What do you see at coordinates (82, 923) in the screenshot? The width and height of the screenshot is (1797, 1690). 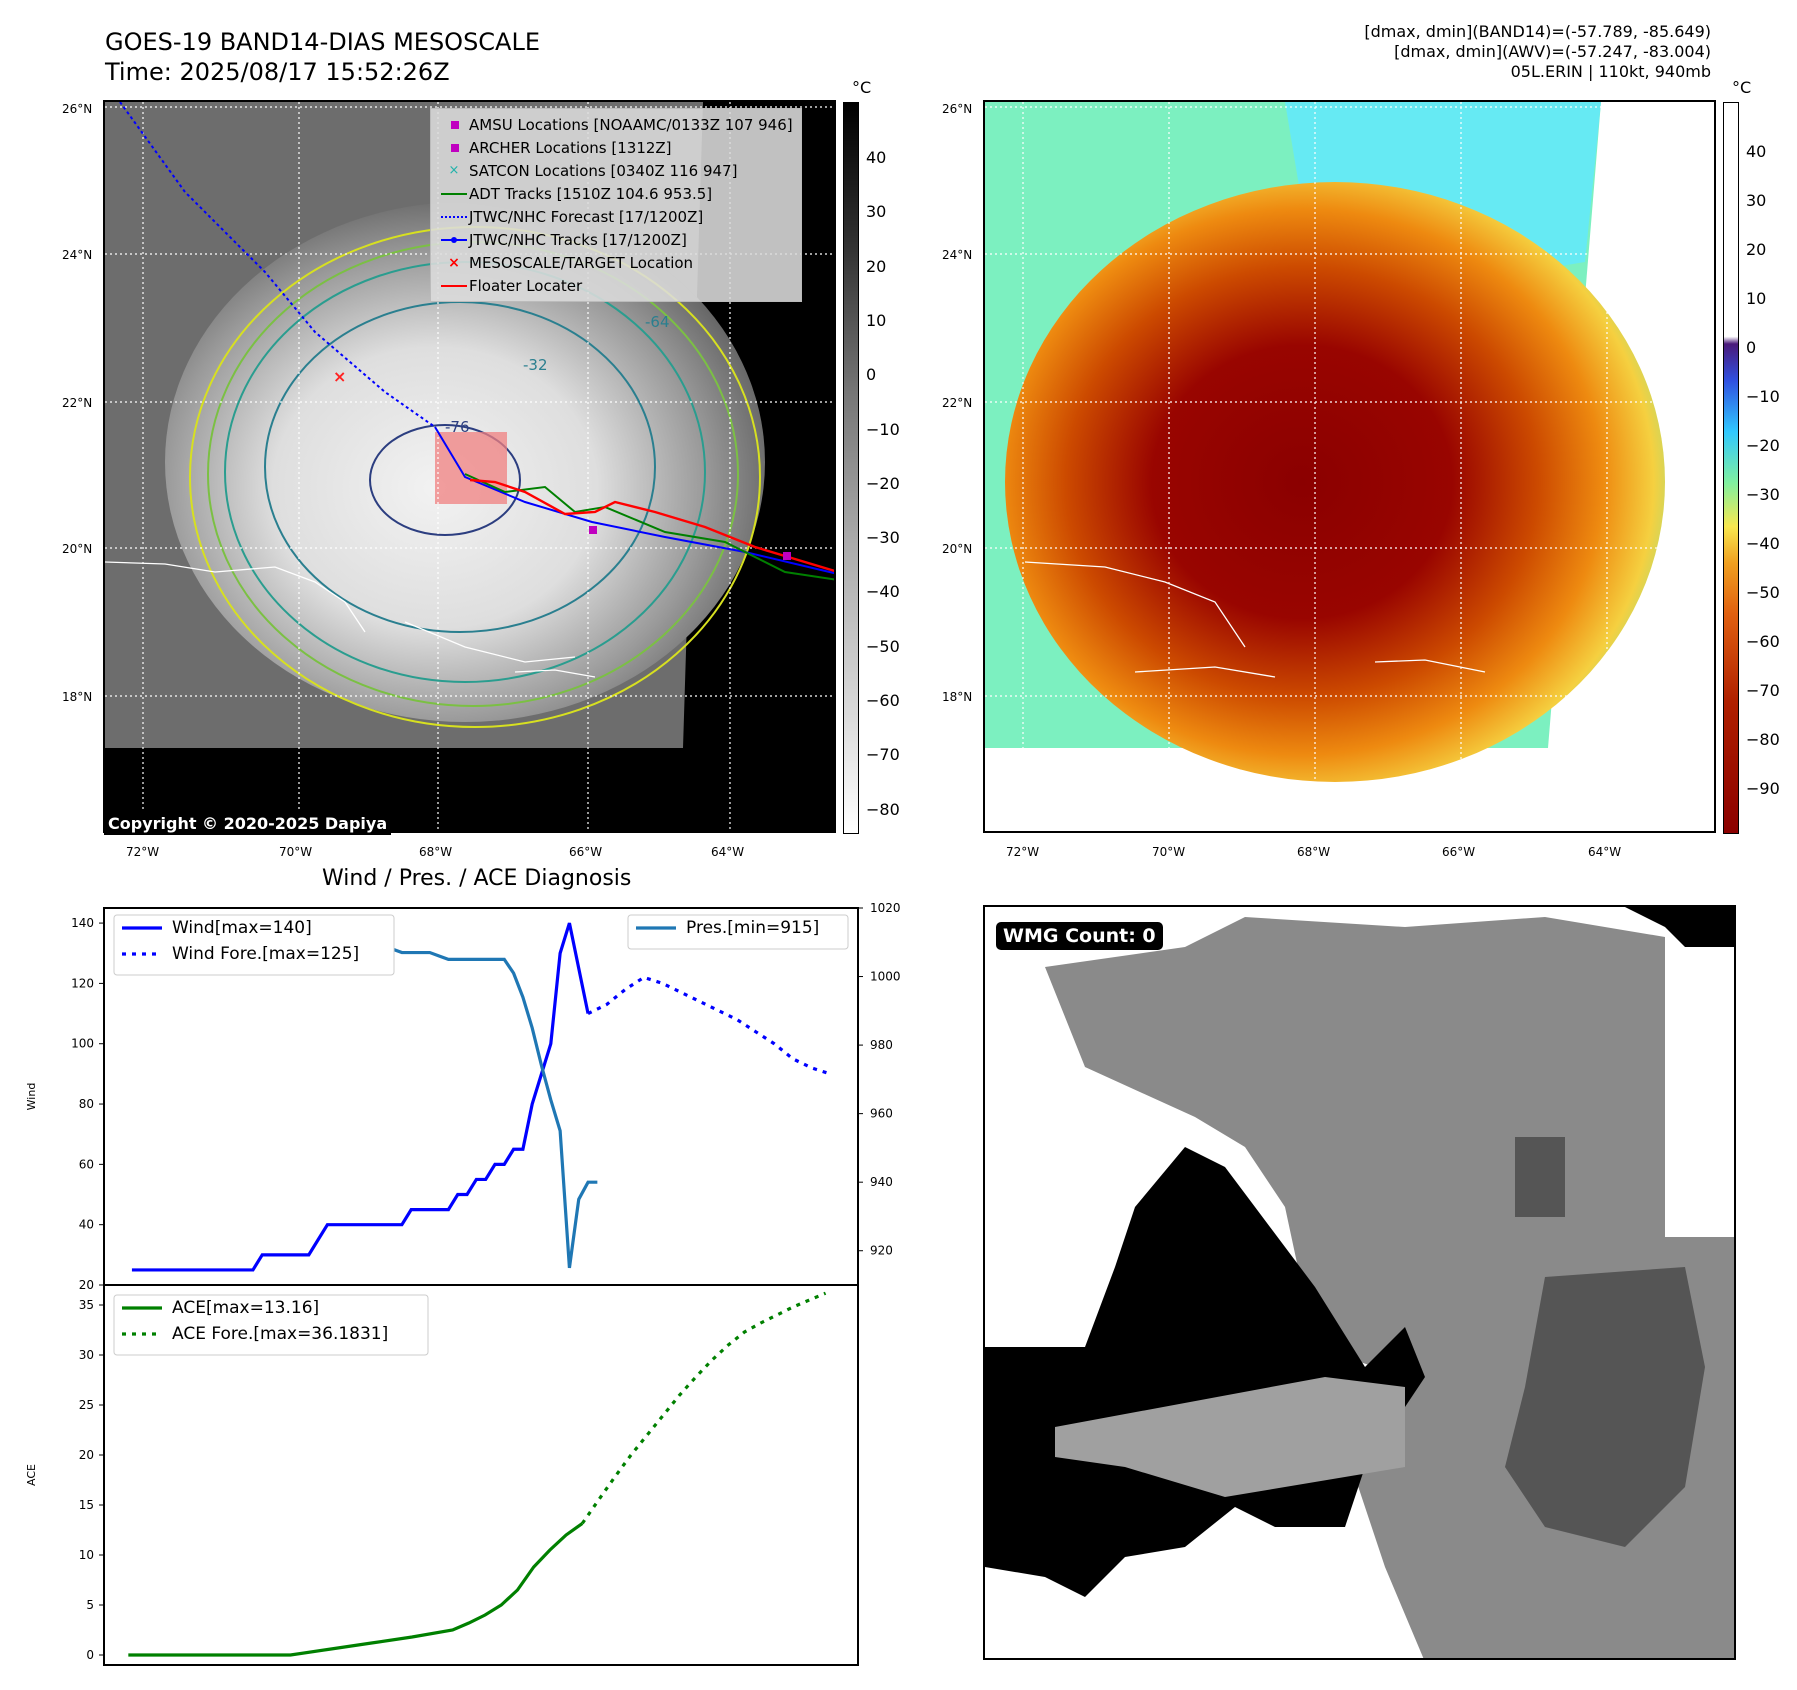 I see `windChart-ytick-label-6: 140` at bounding box center [82, 923].